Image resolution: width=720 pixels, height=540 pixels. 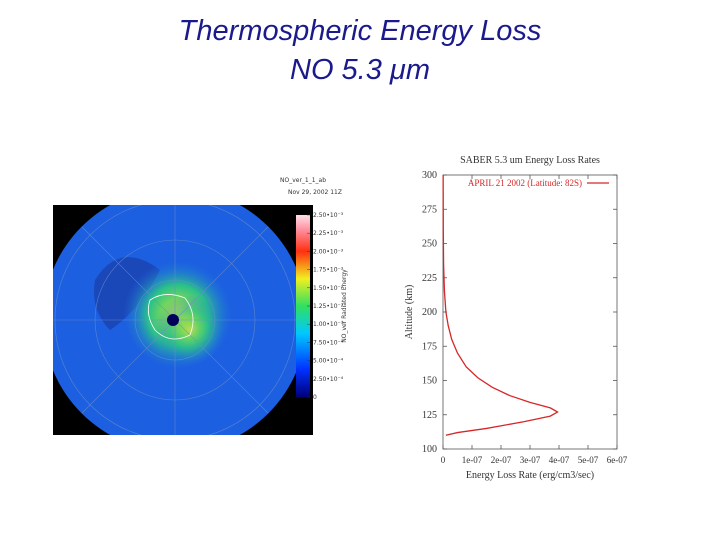 What do you see at coordinates (429, 381) in the screenshot?
I see `y-tick-label: 150` at bounding box center [429, 381].